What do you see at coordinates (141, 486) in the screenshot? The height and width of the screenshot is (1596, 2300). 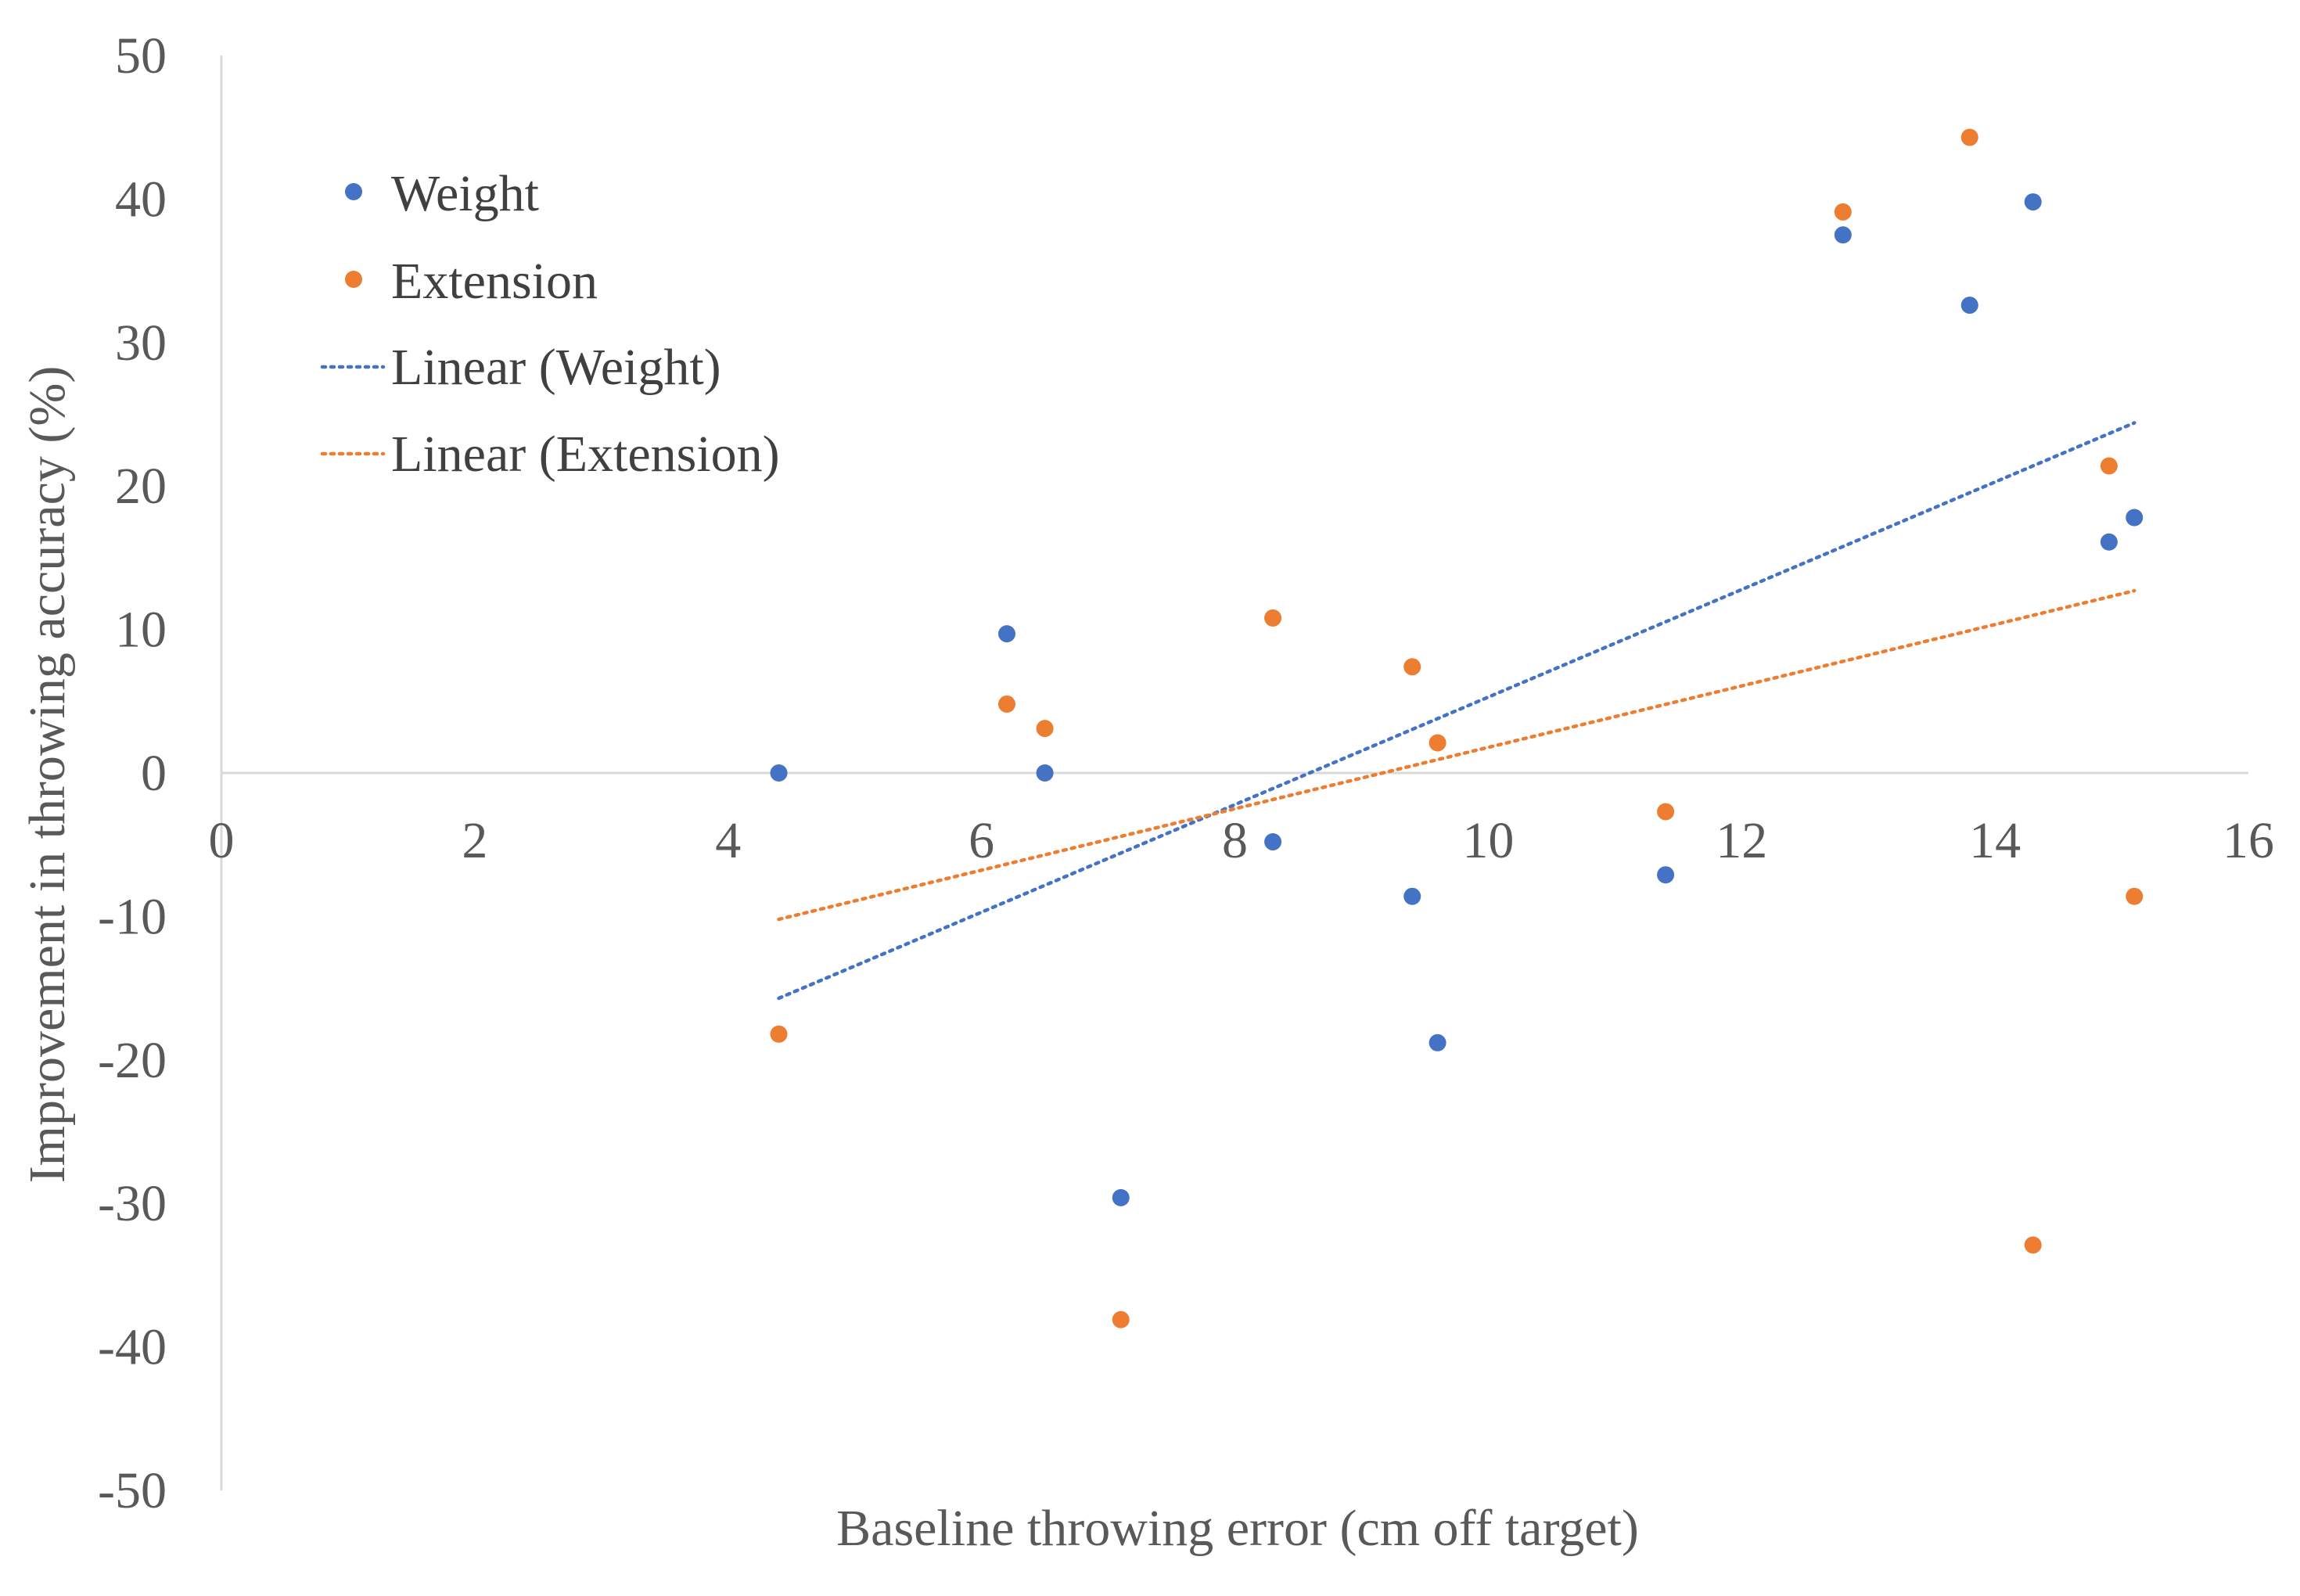 I see `y-tick-label: 20` at bounding box center [141, 486].